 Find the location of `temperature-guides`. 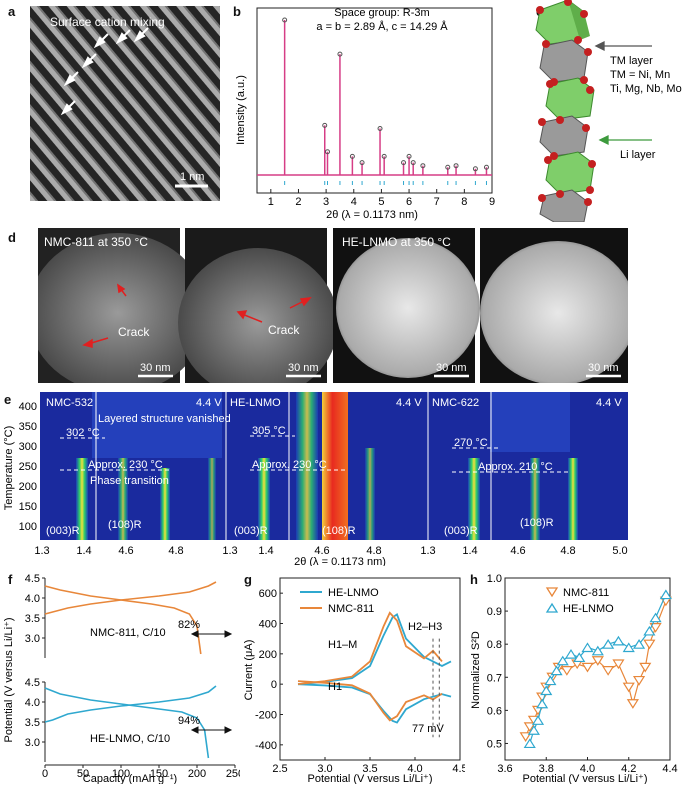

temperature-guides is located at coordinates (315, 454).